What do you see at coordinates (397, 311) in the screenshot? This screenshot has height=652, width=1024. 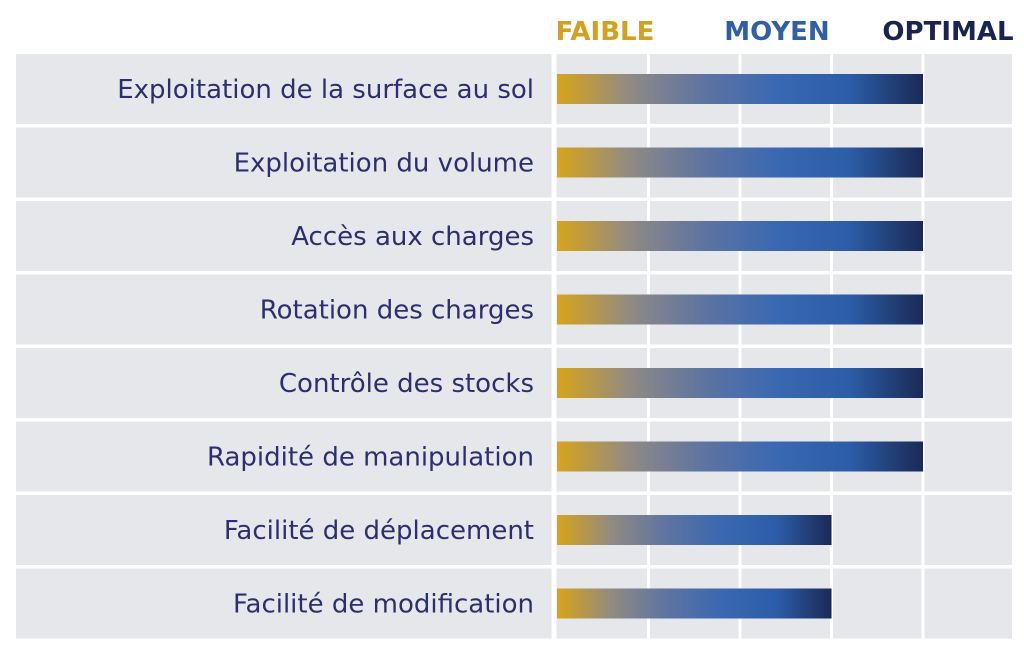 I see `row-label: Rotation des charges` at bounding box center [397, 311].